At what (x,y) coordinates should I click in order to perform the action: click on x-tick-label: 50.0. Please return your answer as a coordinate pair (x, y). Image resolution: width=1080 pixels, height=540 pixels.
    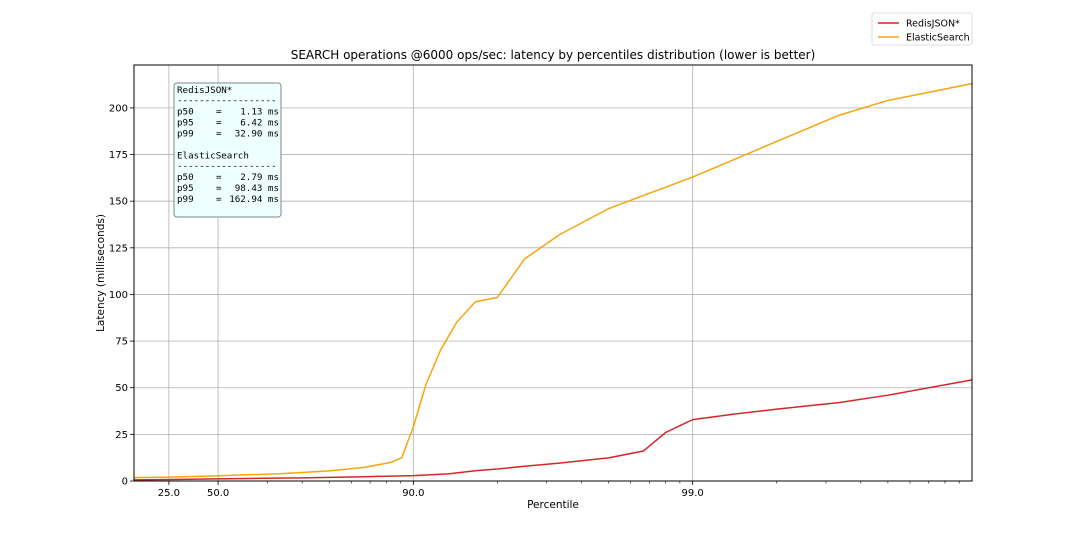
    Looking at the image, I should click on (218, 493).